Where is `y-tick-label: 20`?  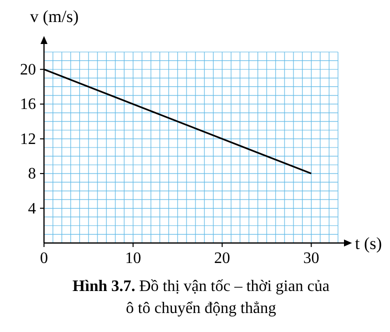 y-tick-label: 20 is located at coordinates (28, 69).